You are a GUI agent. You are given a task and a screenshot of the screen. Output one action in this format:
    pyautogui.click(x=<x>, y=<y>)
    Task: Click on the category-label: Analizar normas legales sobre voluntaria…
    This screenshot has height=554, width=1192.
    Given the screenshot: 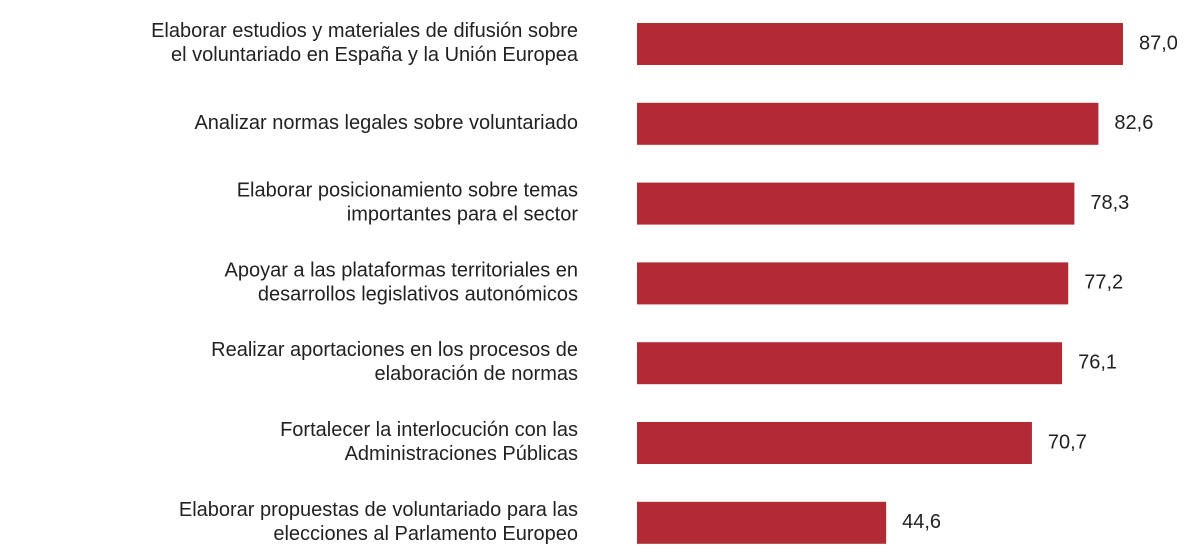 What is the action you would take?
    pyautogui.click(x=386, y=123)
    